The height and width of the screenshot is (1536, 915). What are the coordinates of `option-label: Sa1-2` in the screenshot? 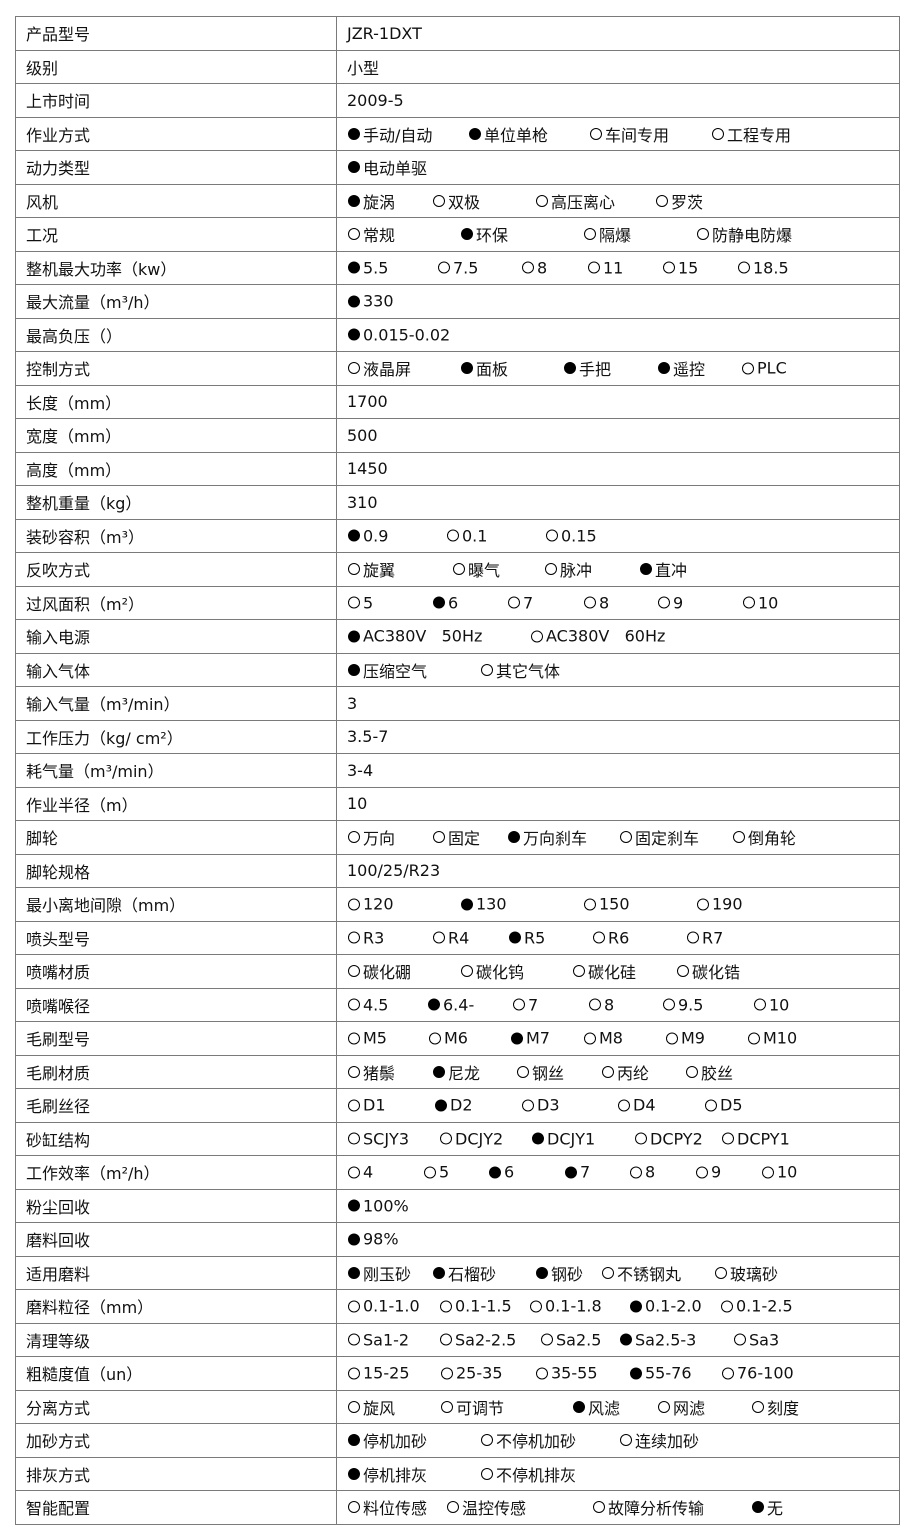 It's located at (386, 1340).